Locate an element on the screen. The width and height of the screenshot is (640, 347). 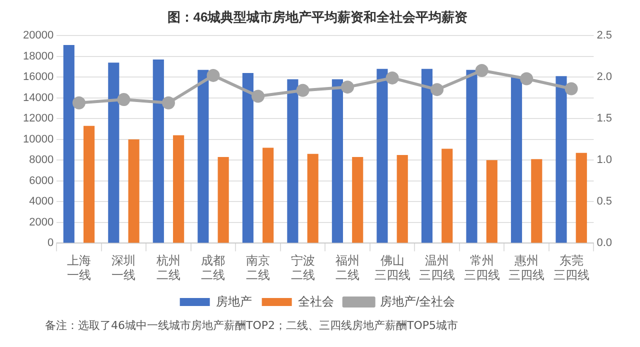
legend-label: 房地产/全社会 is located at coordinates (418, 301).